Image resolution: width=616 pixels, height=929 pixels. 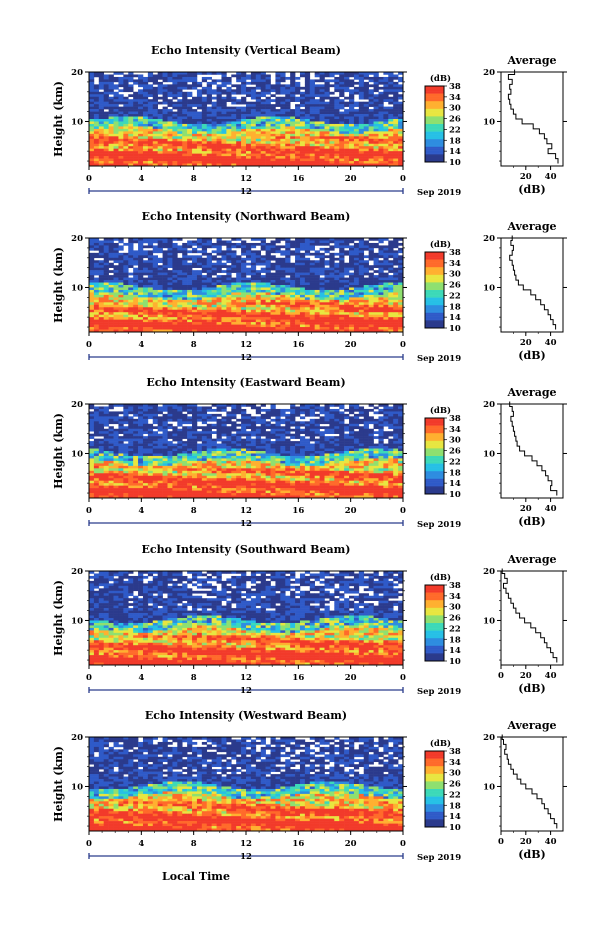 What do you see at coordinates (489, 239) in the screenshot?
I see `average-y-tick-label: 20` at bounding box center [489, 239].